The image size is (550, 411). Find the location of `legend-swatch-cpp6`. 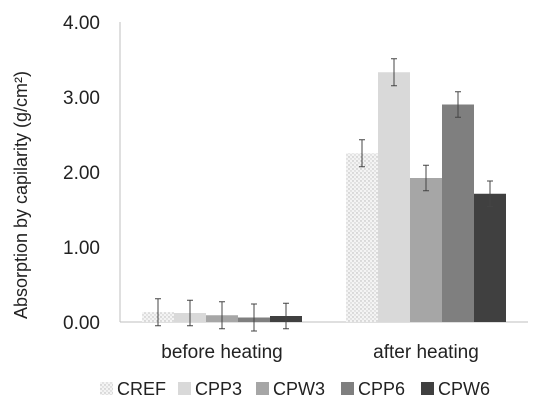

legend-swatch-cpp6 is located at coordinates (347, 388).